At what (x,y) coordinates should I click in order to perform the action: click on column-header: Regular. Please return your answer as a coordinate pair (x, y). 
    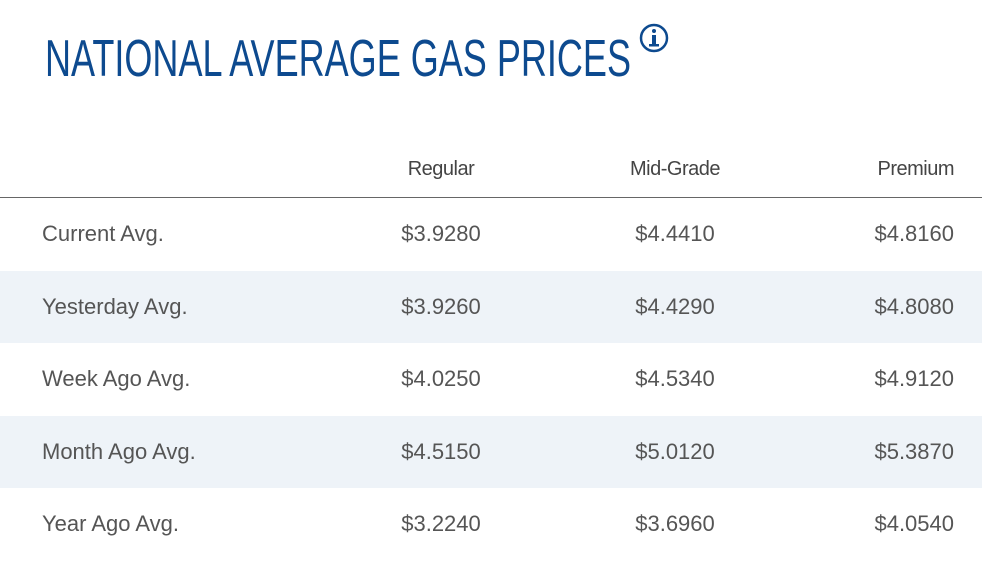
    Looking at the image, I should click on (441, 169).